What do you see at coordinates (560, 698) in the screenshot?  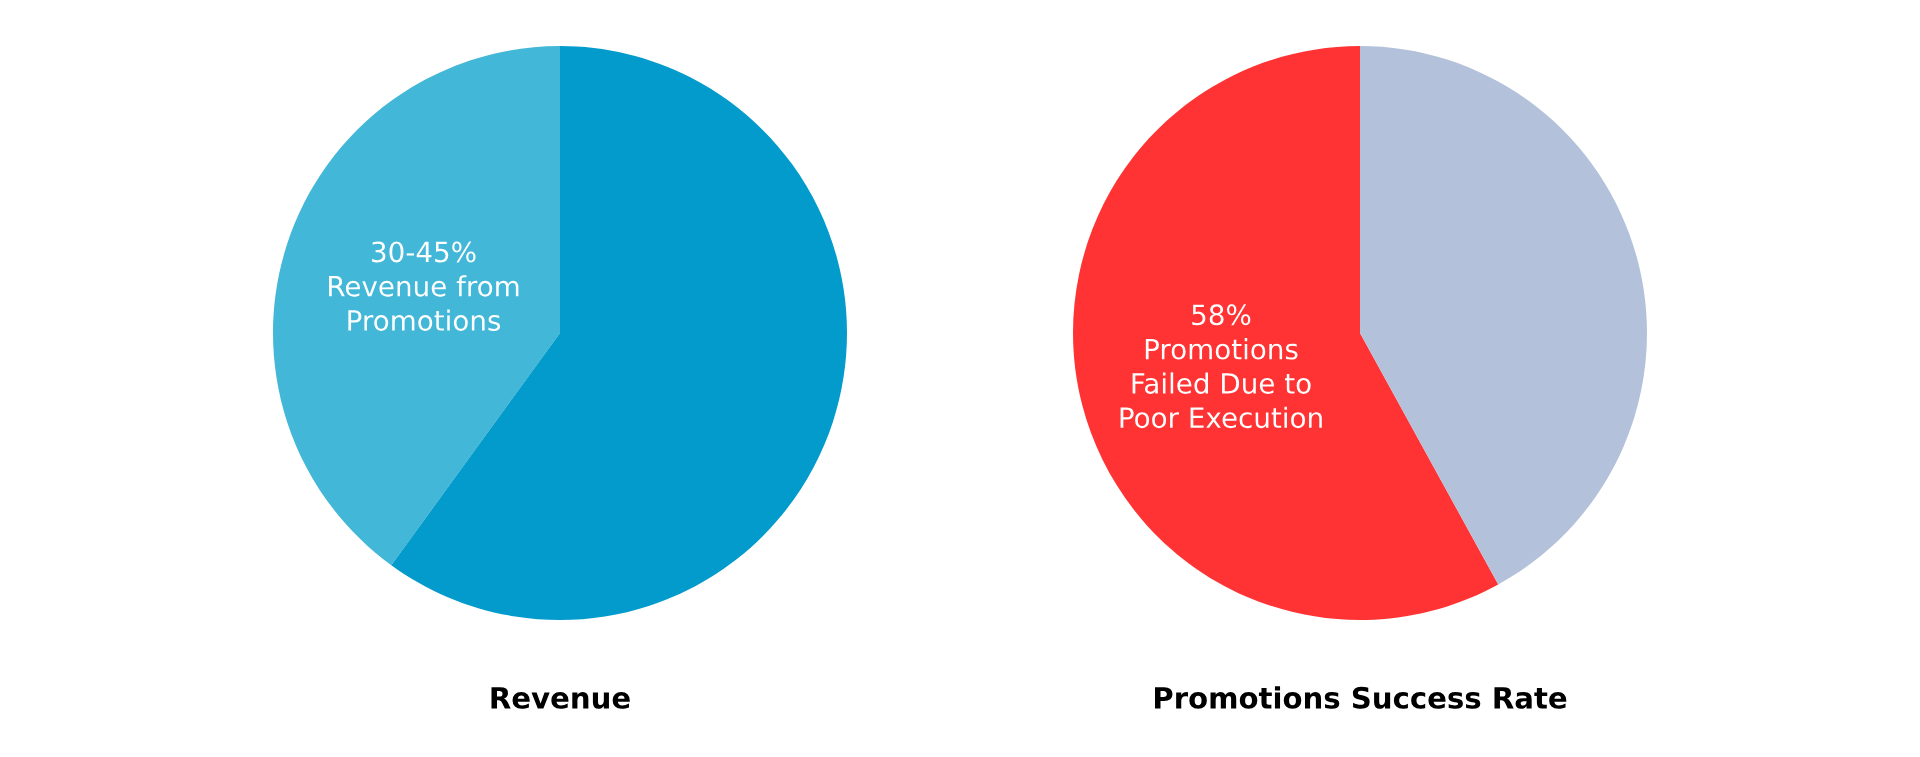 I see `text: Revenue` at bounding box center [560, 698].